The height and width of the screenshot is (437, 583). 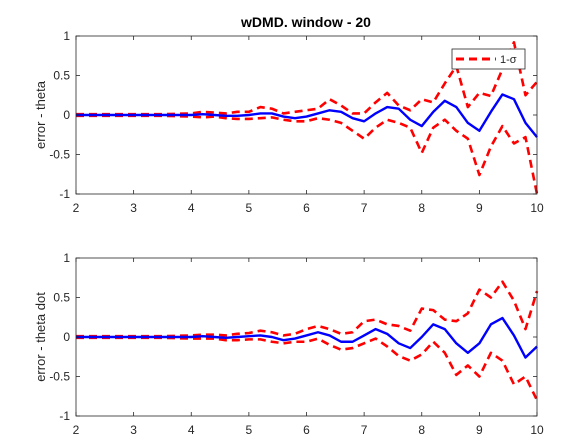 What do you see at coordinates (40, 337) in the screenshot?
I see `bottom-plot-ylabel: error - theta dot` at bounding box center [40, 337].